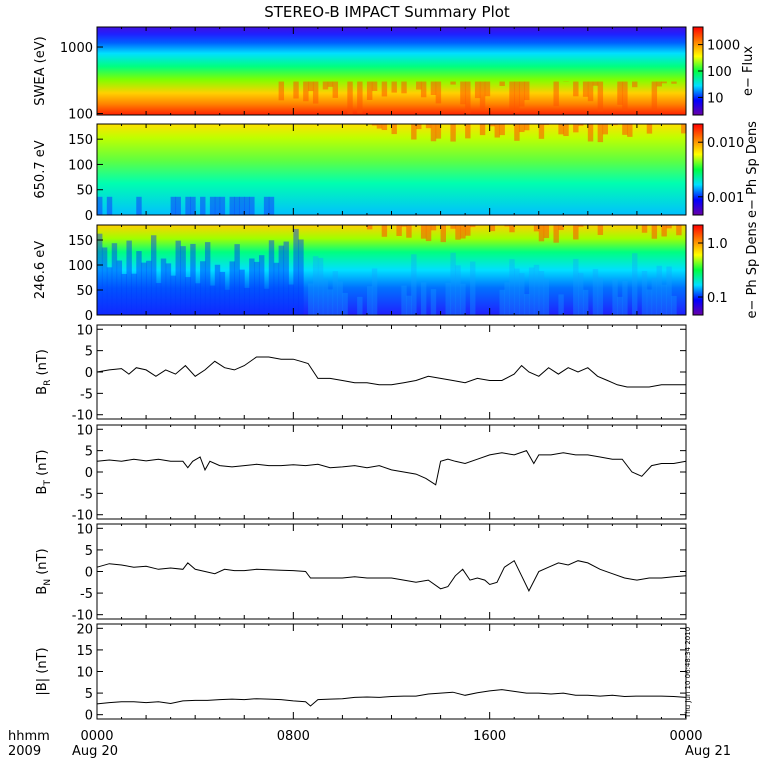  I want to click on ylabel-sub: N, so click(48, 582).